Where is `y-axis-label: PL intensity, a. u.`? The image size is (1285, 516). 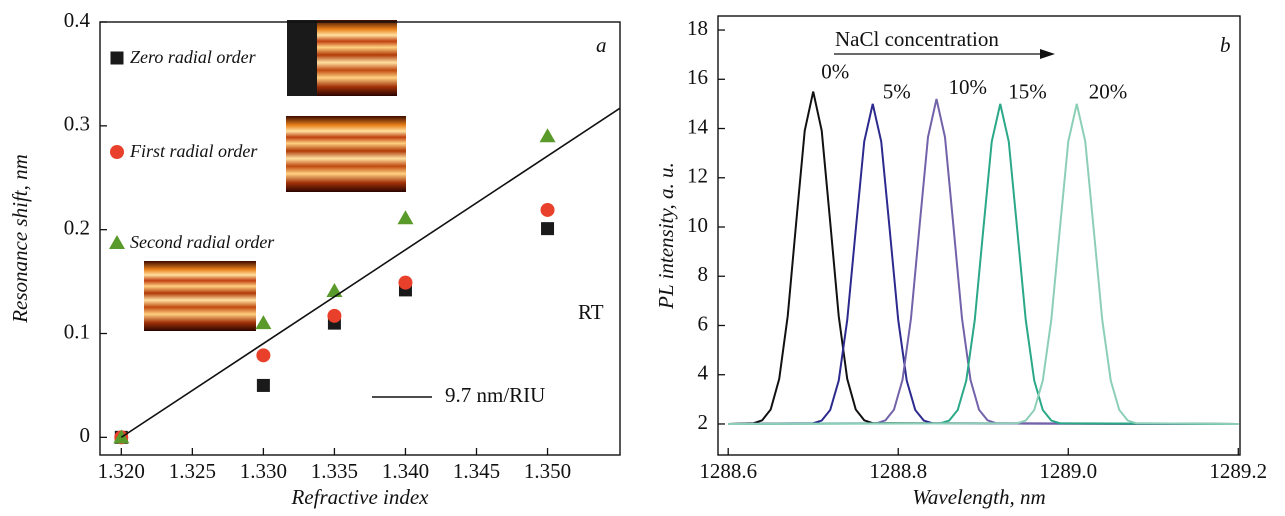
y-axis-label: PL intensity, a. u. is located at coordinates (666, 236).